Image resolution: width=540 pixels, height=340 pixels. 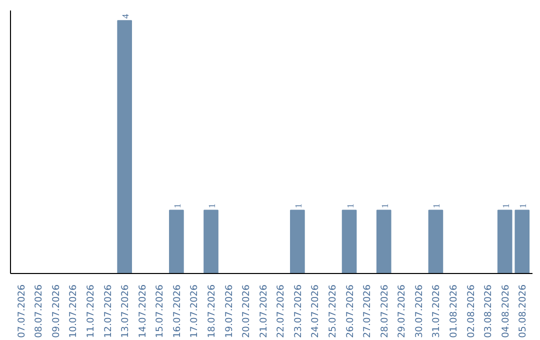 I want to click on x-tick-label: 27.07.2026, so click(x=368, y=311).